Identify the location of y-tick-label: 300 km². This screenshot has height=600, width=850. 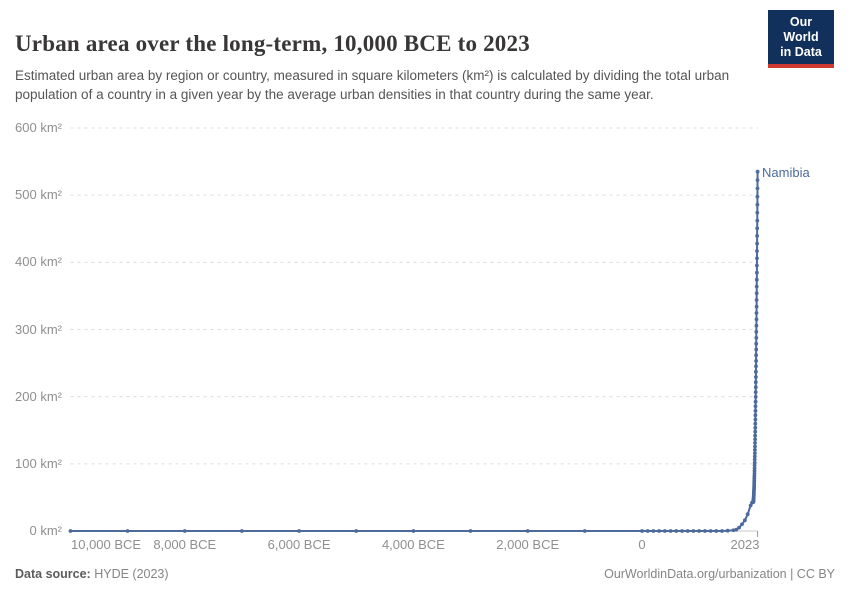
(38, 329).